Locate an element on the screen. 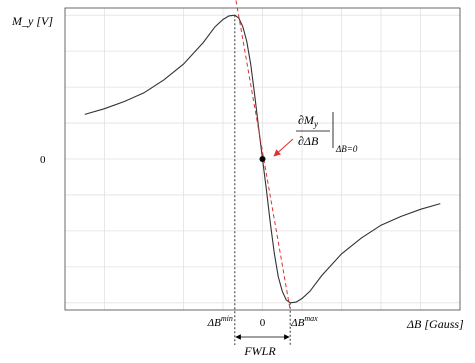 The height and width of the screenshot is (363, 475). y-axis-label: M_y [V] is located at coordinates (32, 21).